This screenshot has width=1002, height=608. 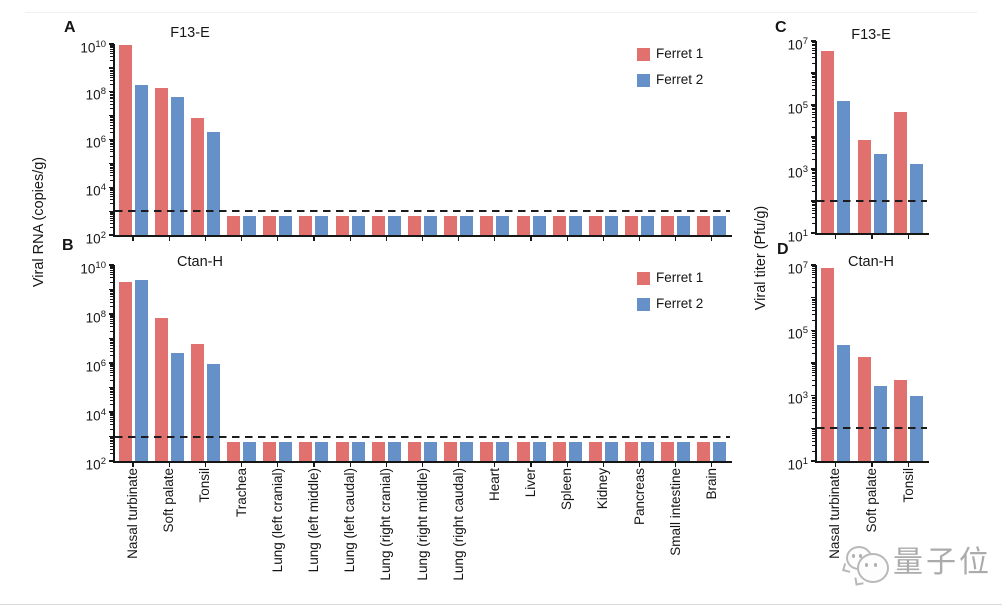 What do you see at coordinates (797, 43) in the screenshot?
I see `y-tick-label: 10⁷` at bounding box center [797, 43].